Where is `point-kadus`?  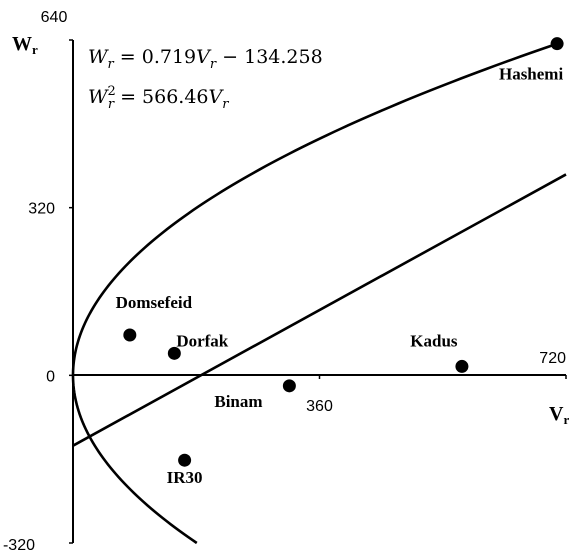
point-kadus is located at coordinates (462, 366).